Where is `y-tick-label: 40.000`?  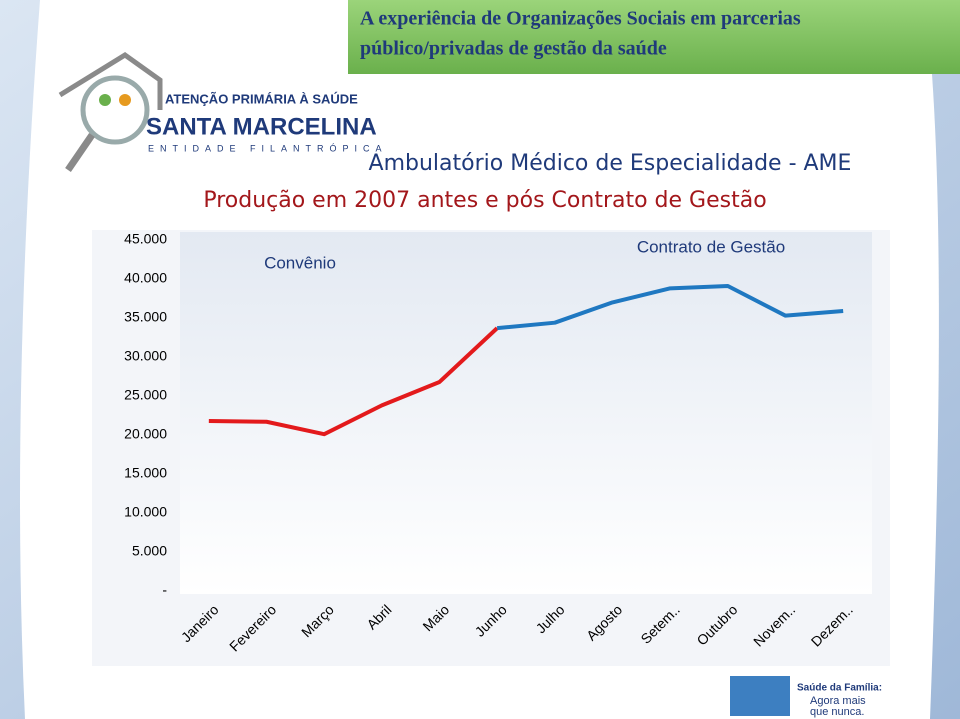 y-tick-label: 40.000 is located at coordinates (145, 278).